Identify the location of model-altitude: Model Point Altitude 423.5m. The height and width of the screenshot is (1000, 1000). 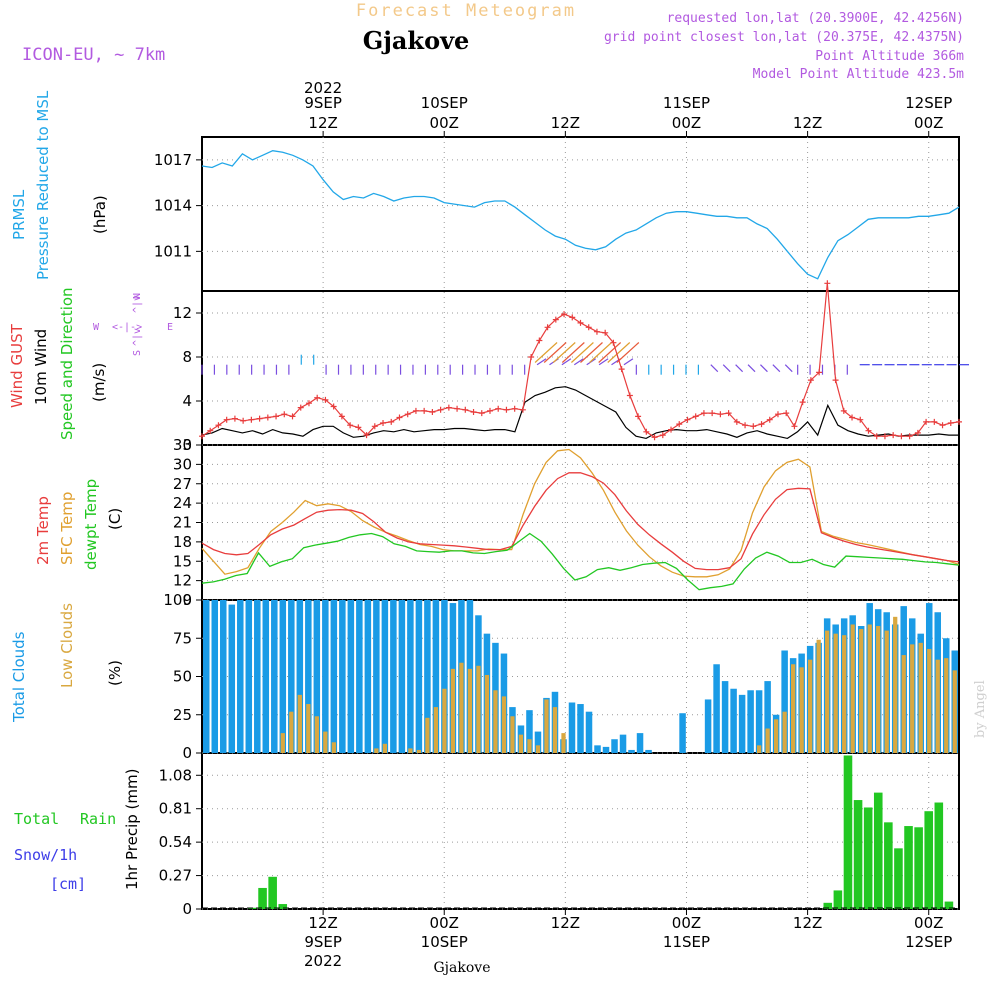
(858, 74).